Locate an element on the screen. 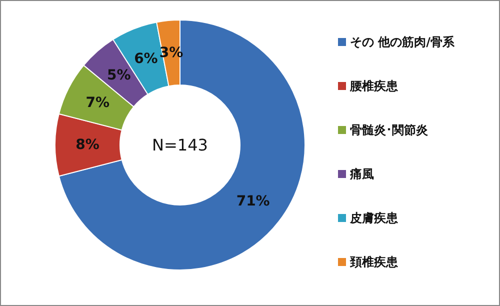 The height and width of the screenshot is (306, 500). data-label: 6% is located at coordinates (146, 58).